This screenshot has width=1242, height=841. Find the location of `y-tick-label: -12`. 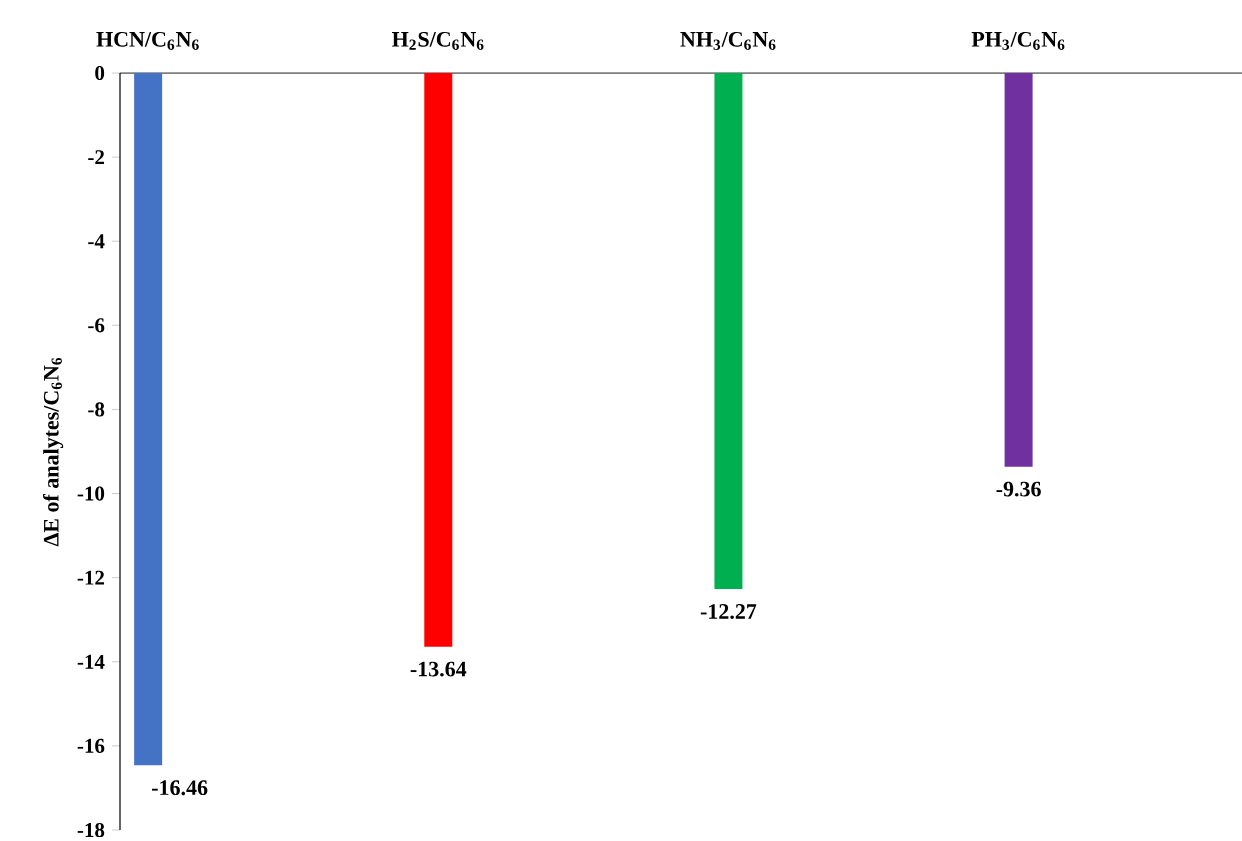

y-tick-label: -12 is located at coordinates (91, 577).